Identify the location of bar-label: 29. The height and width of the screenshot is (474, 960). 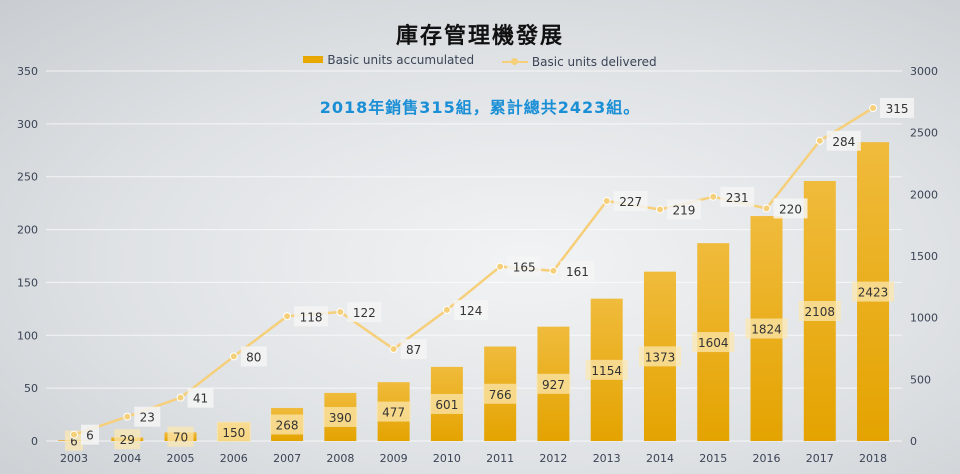
(127, 440).